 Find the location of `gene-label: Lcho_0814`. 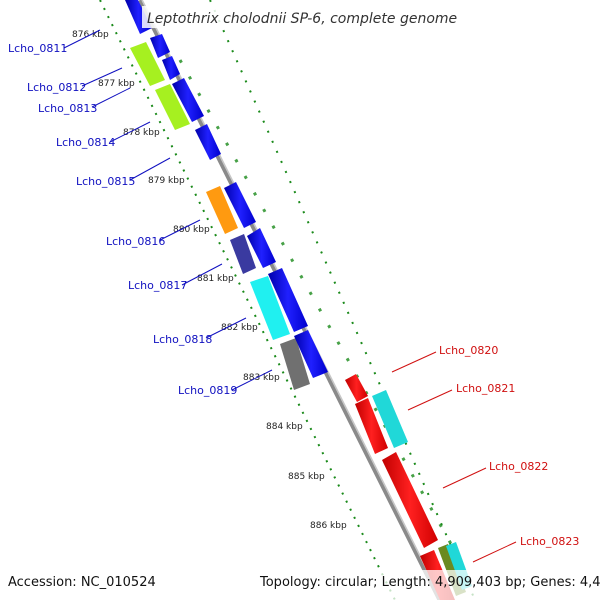

gene-label: Lcho_0814 is located at coordinates (85, 142).